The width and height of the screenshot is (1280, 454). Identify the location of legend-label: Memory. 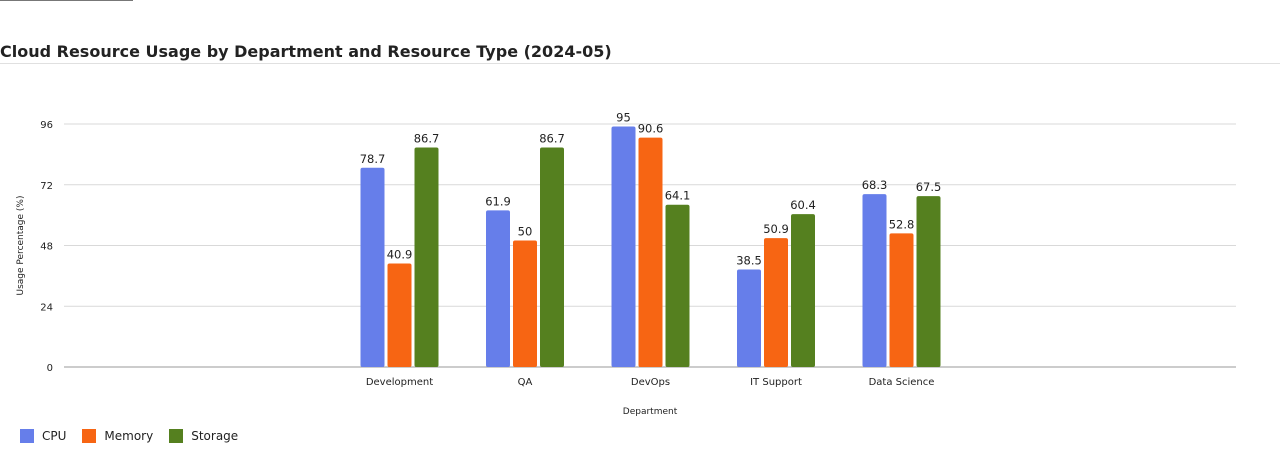
(129, 436).